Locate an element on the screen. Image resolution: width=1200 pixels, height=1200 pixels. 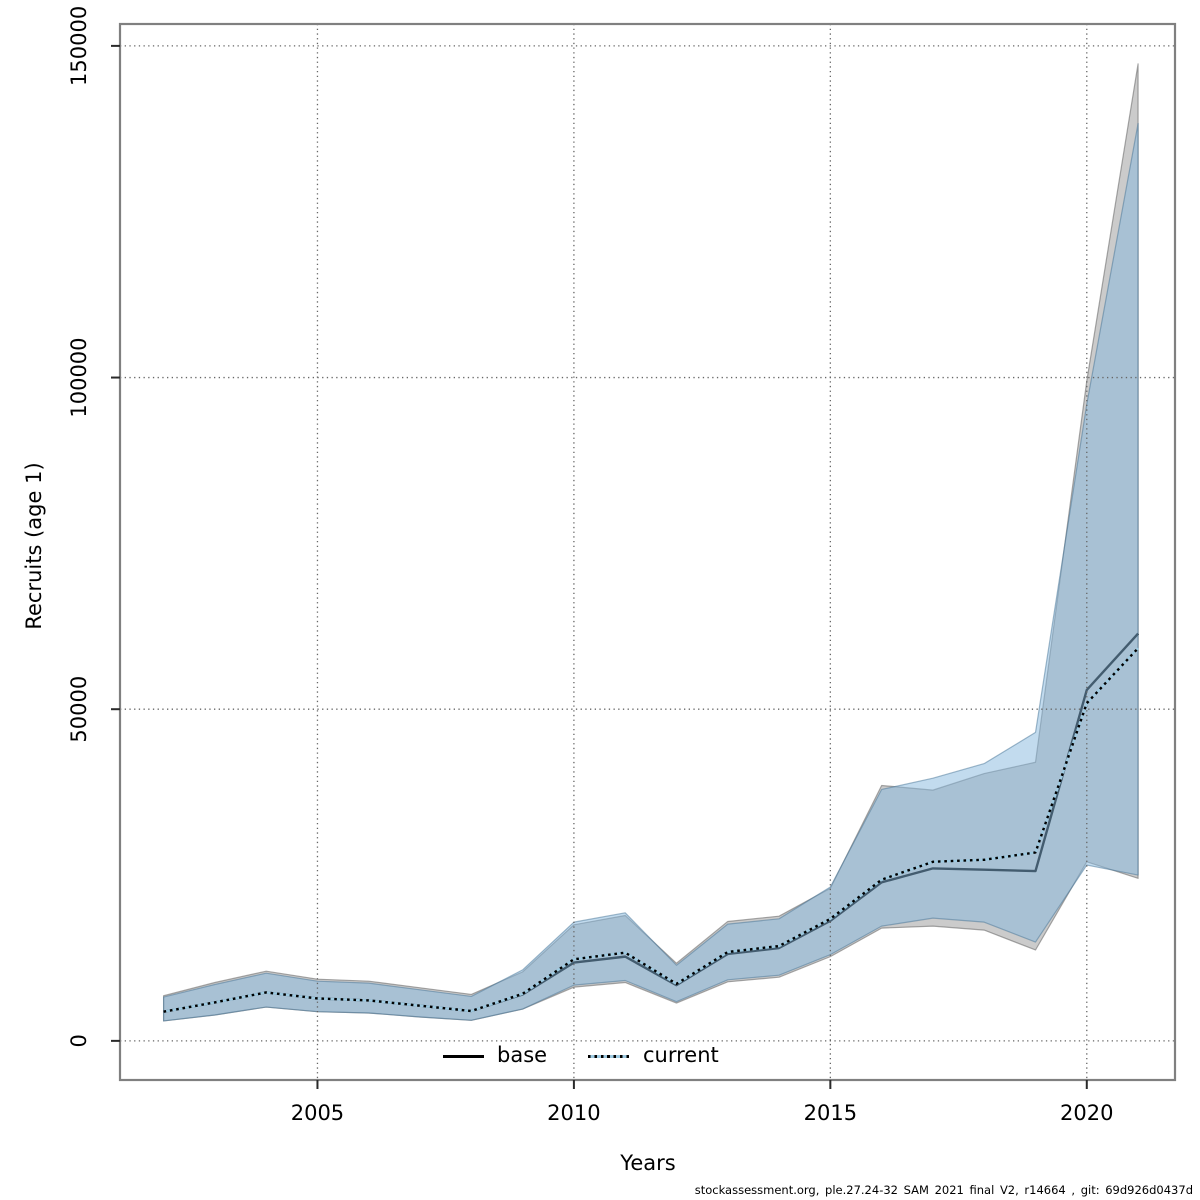
legend-base-line-sample is located at coordinates (463, 1056).